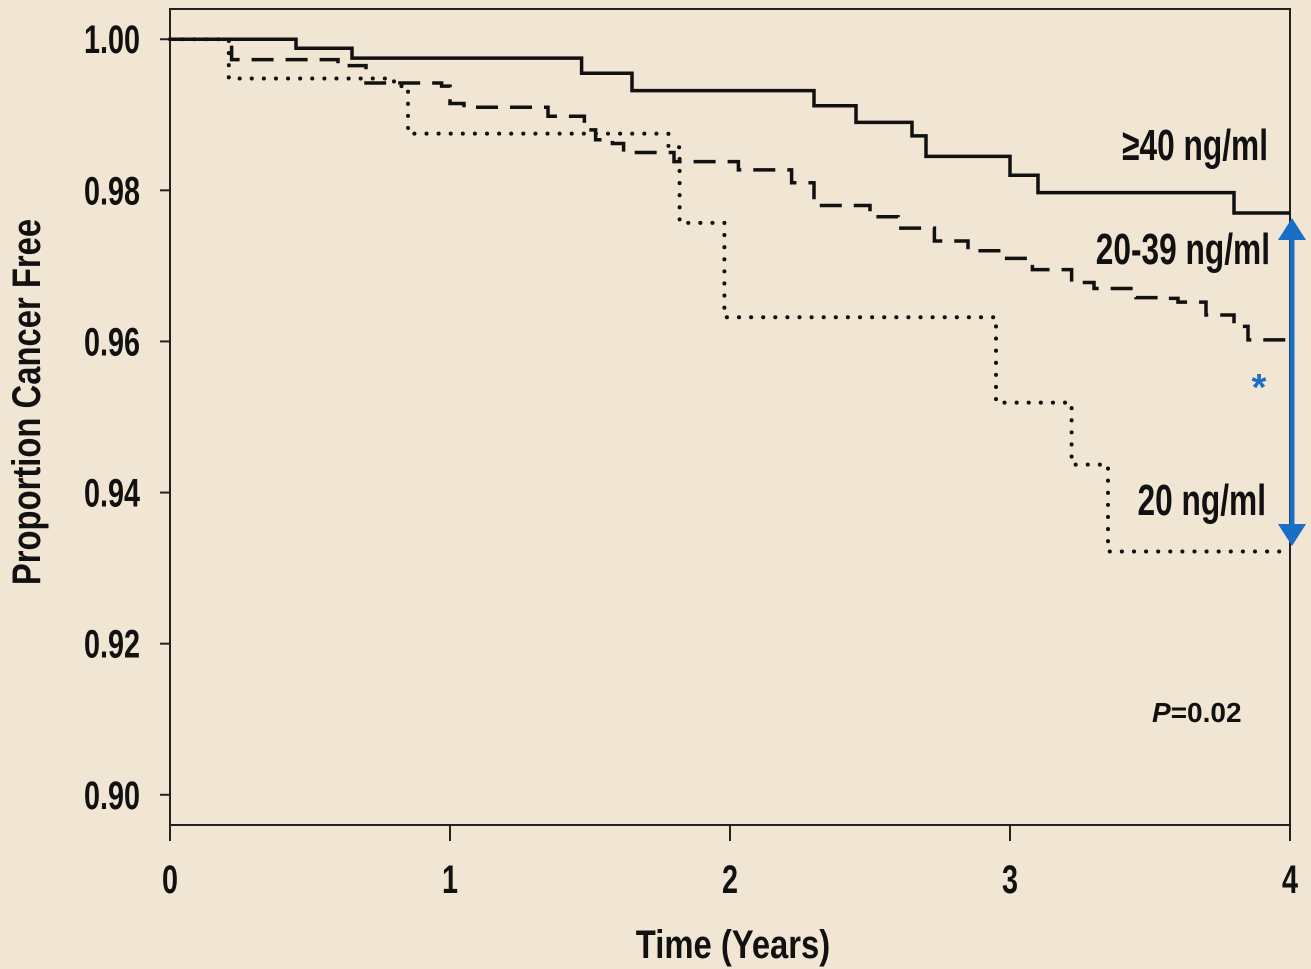  Describe the element at coordinates (26, 402) in the screenshot. I see `y-axis-title: Proportion Cancer Free` at that location.